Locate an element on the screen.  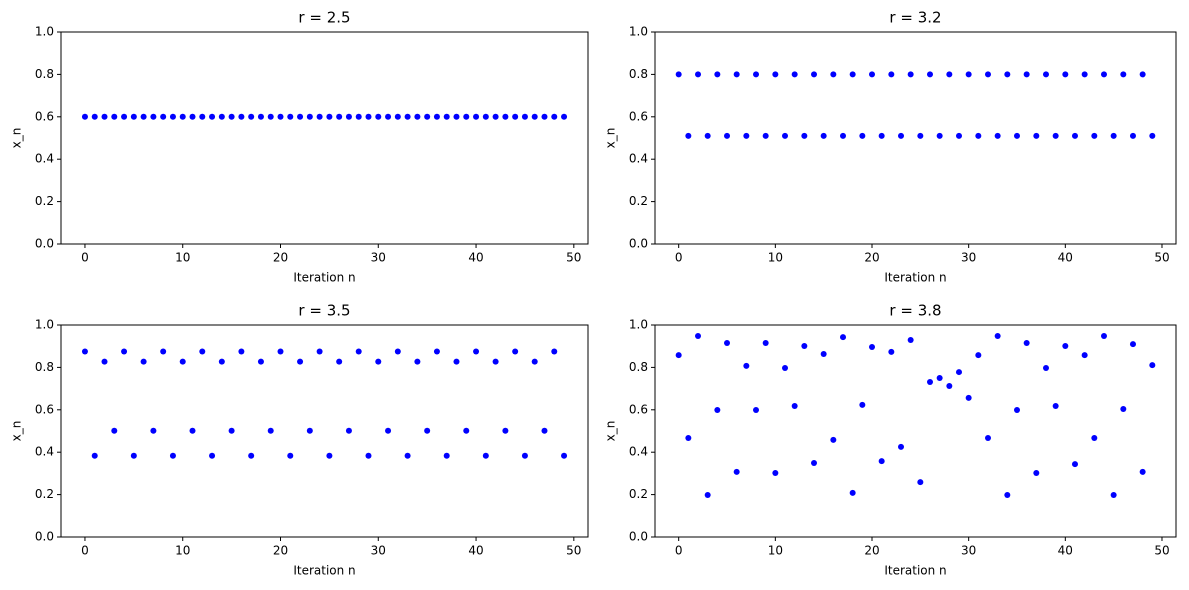
y-tick-label: 0.6 is located at coordinates (638, 116).